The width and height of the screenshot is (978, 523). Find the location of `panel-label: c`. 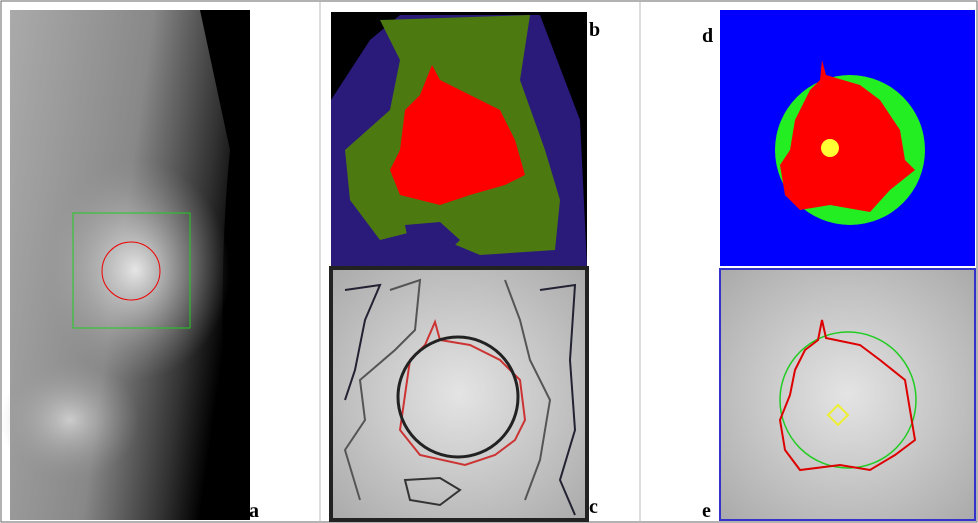

panel-label: c is located at coordinates (593, 507).